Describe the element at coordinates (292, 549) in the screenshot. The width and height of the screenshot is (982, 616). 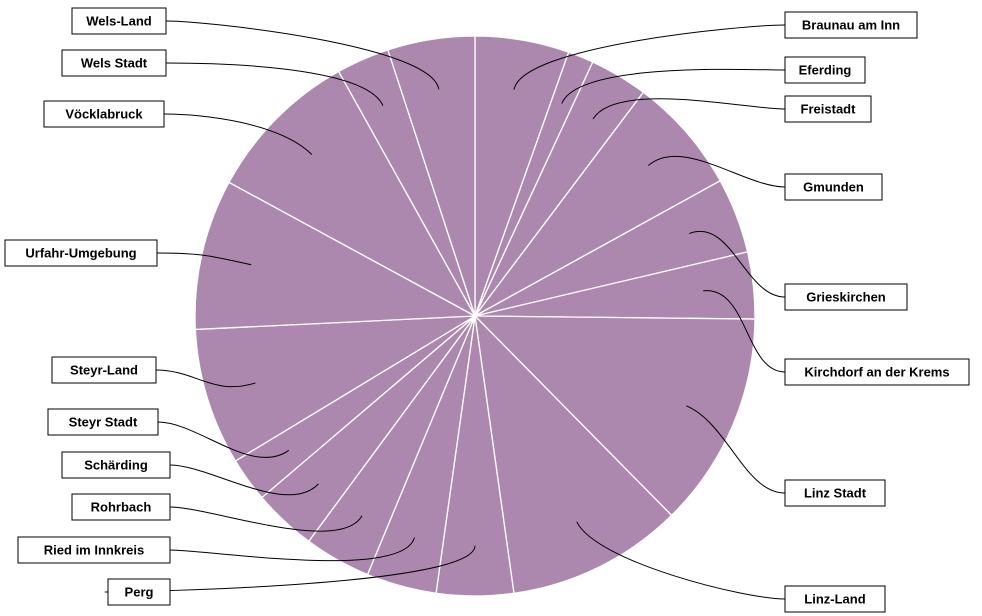
I see `leader-line-ried-im-innkreis` at that location.